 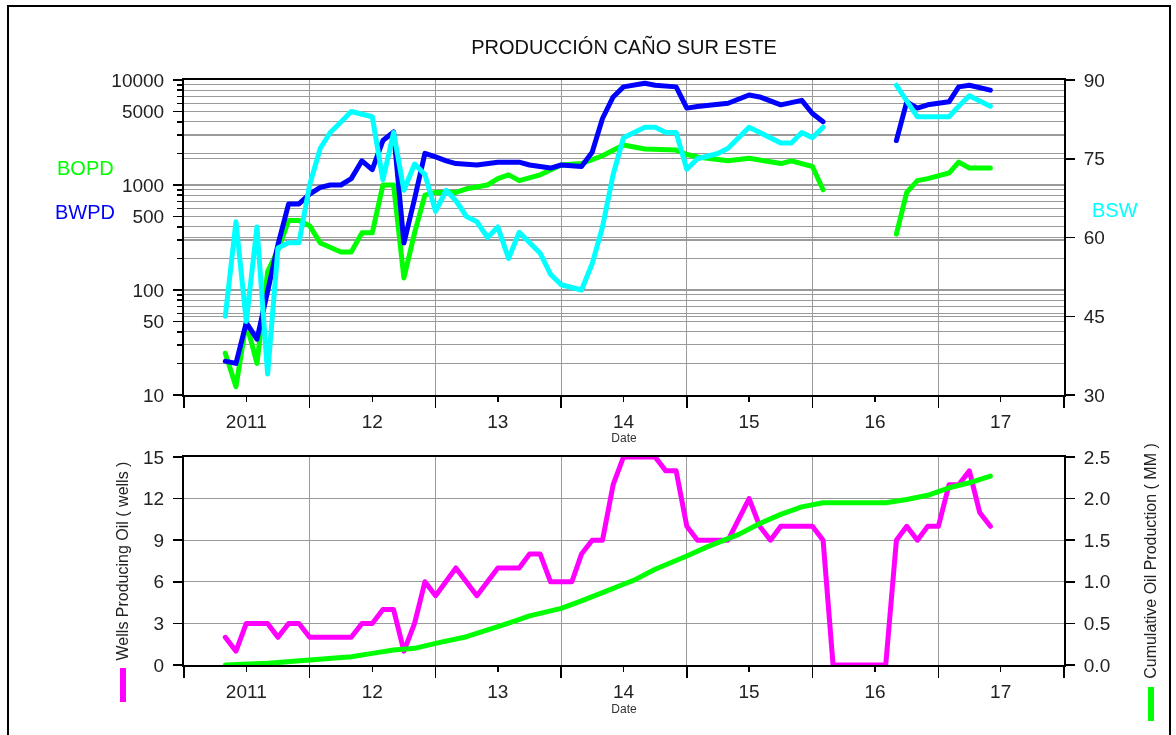 I want to click on text: BOPD, so click(x=85, y=168).